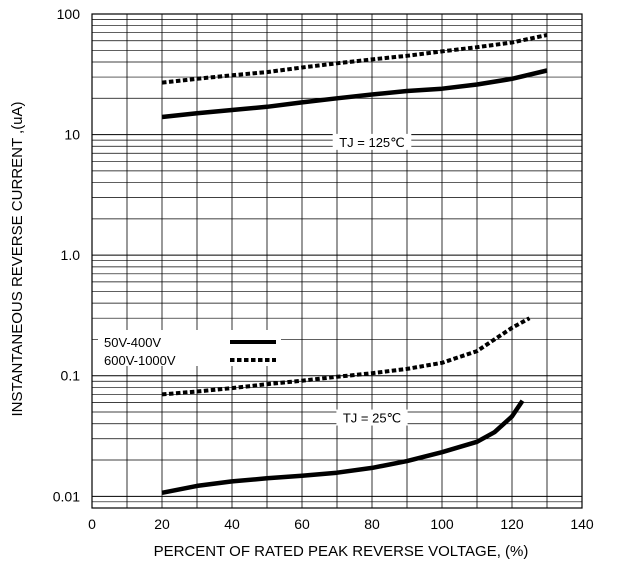 The image size is (617, 568). Describe the element at coordinates (132, 342) in the screenshot. I see `legend-label: 50V-400V` at that location.